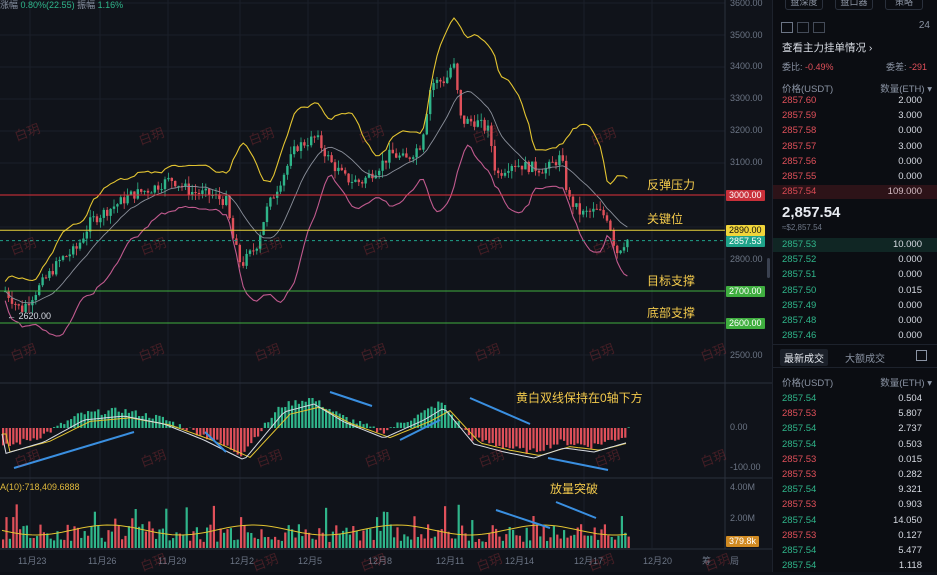  What do you see at coordinates (803, 27) in the screenshot?
I see `layout-alt-icon` at bounding box center [803, 27].